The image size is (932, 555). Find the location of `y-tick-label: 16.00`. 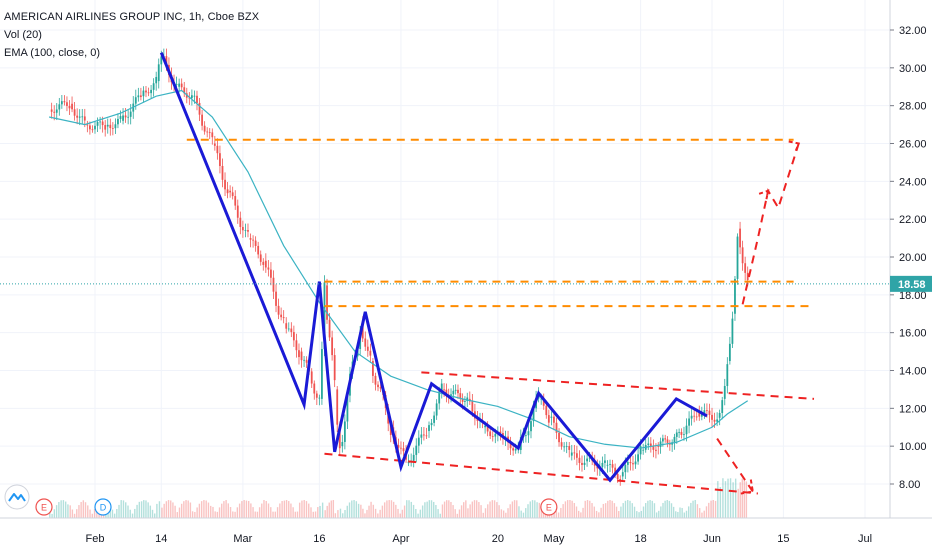

y-tick-label: 16.00 is located at coordinates (913, 334).